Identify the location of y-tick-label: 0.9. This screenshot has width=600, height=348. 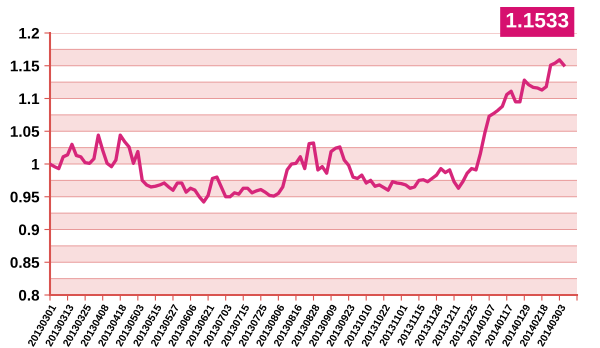
(29, 230).